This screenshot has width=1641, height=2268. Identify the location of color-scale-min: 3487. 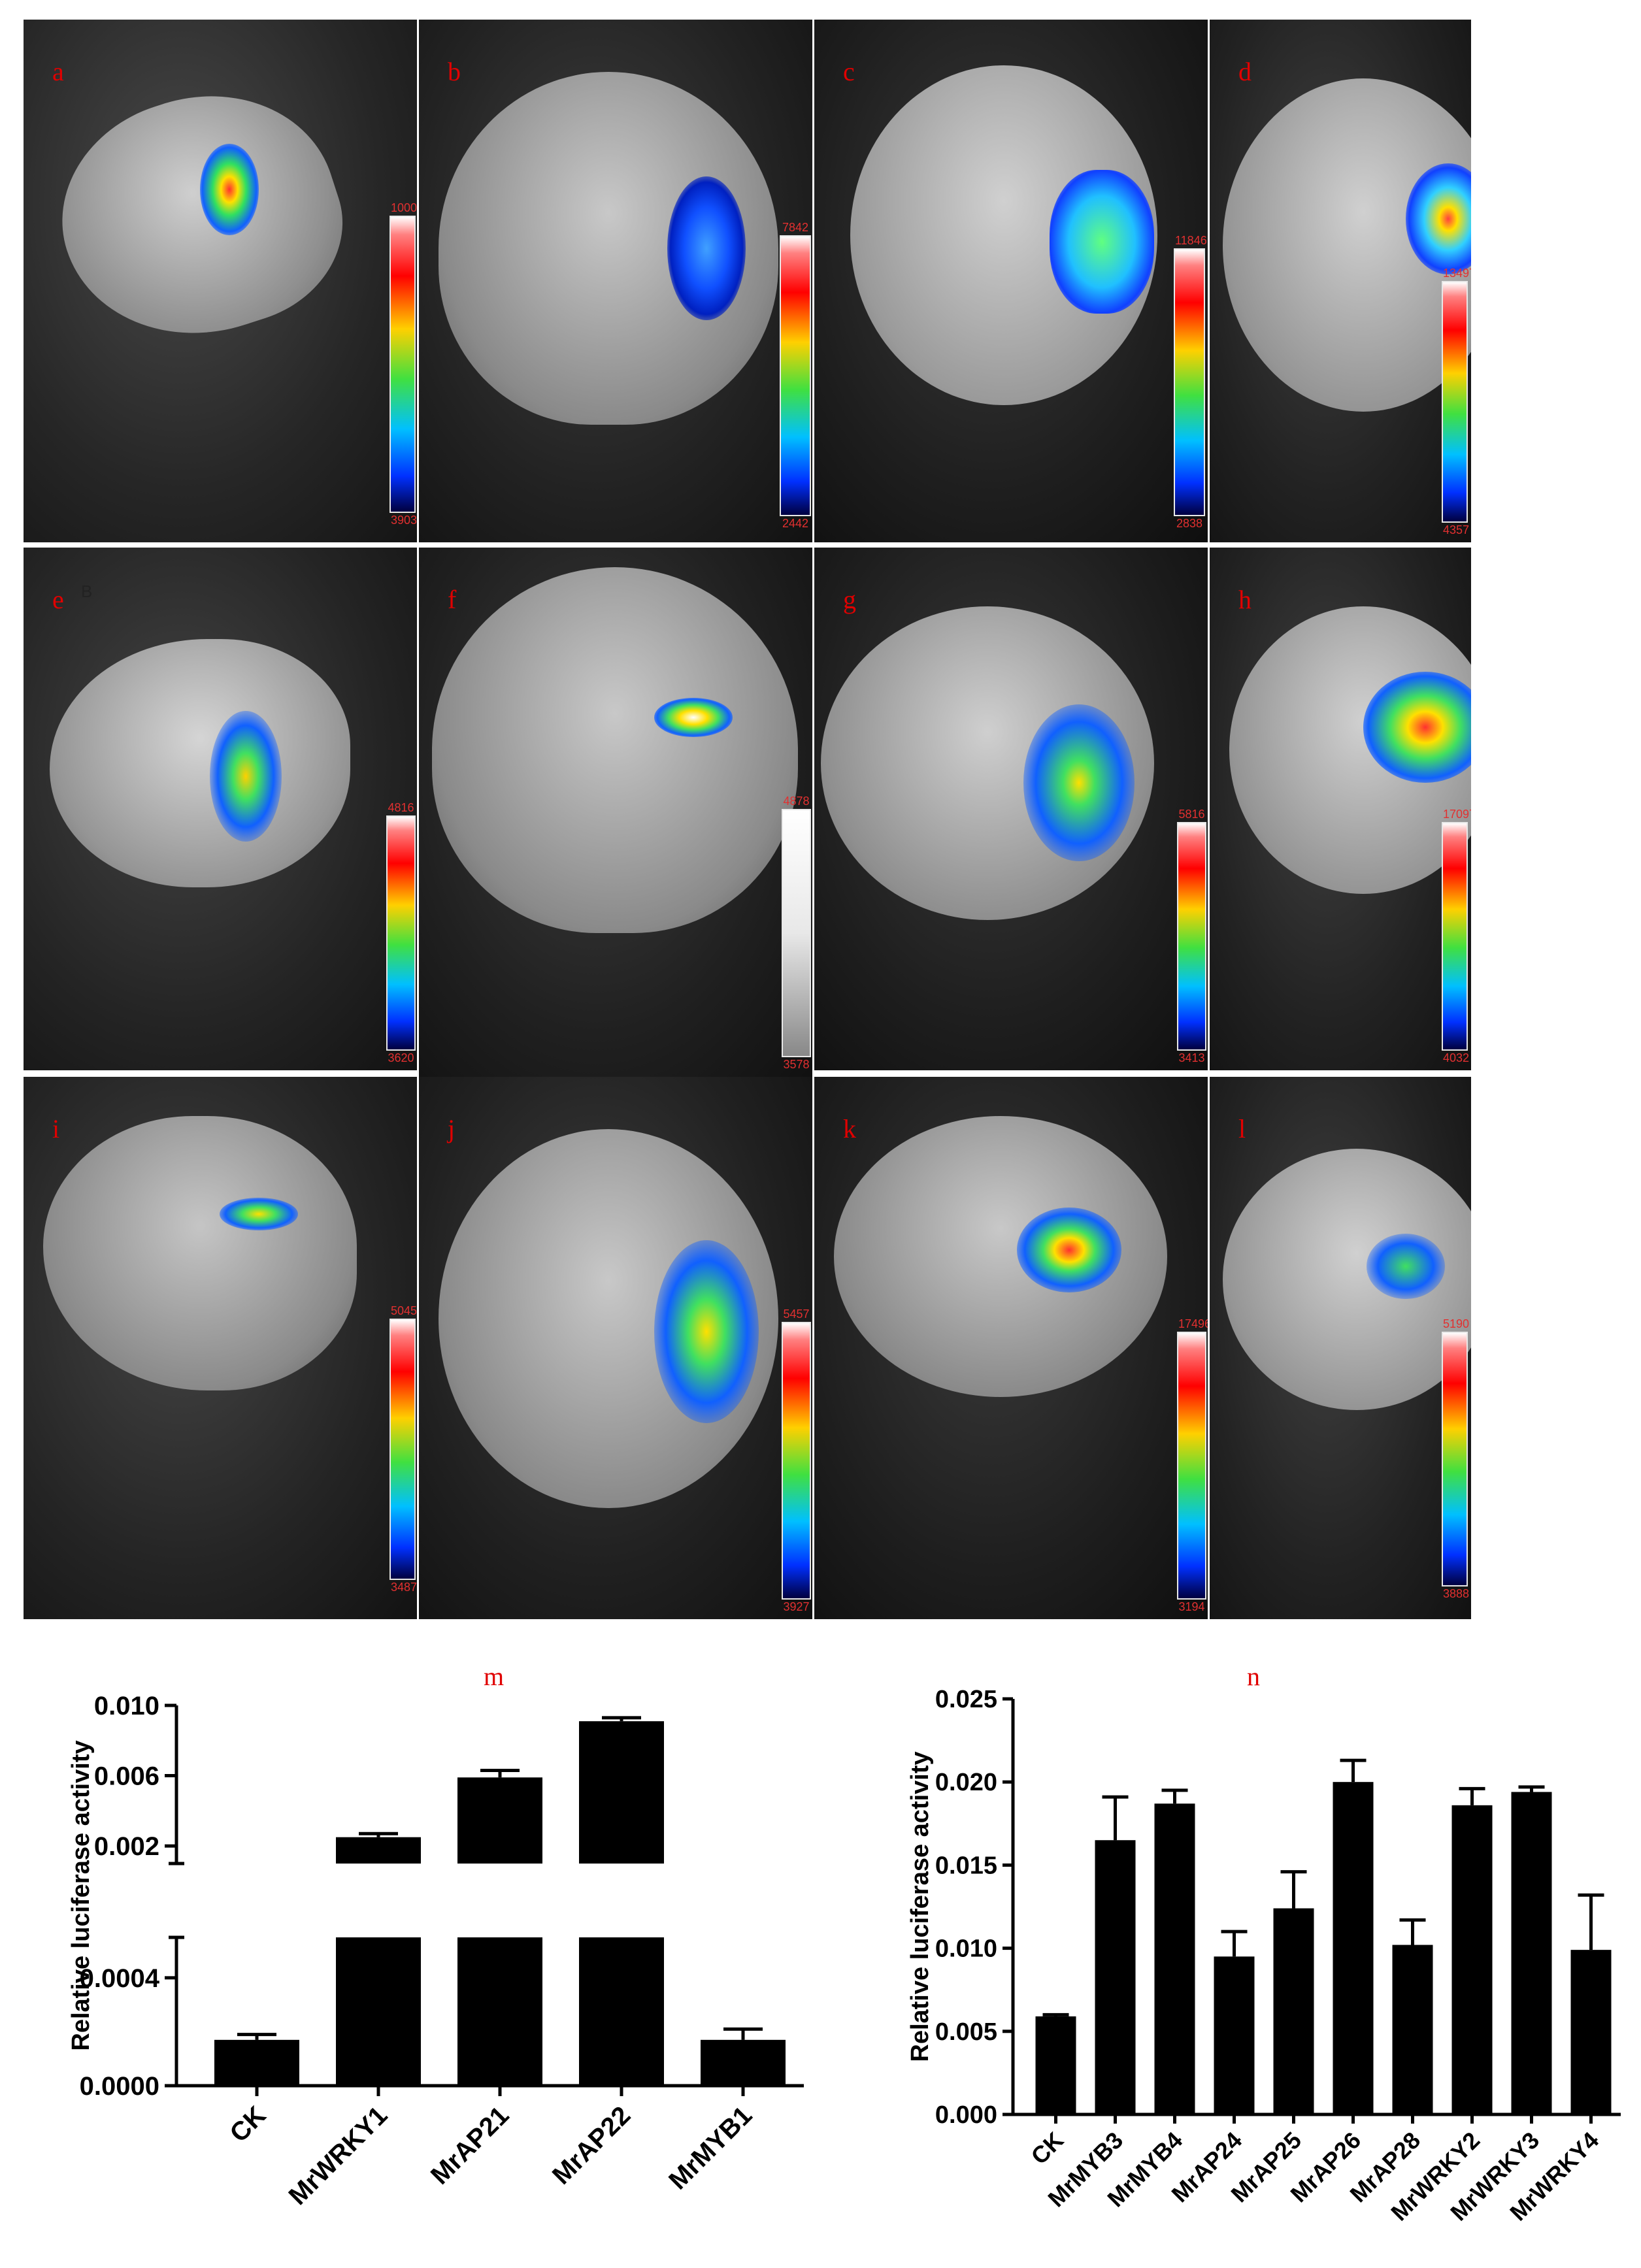
(404, 1587).